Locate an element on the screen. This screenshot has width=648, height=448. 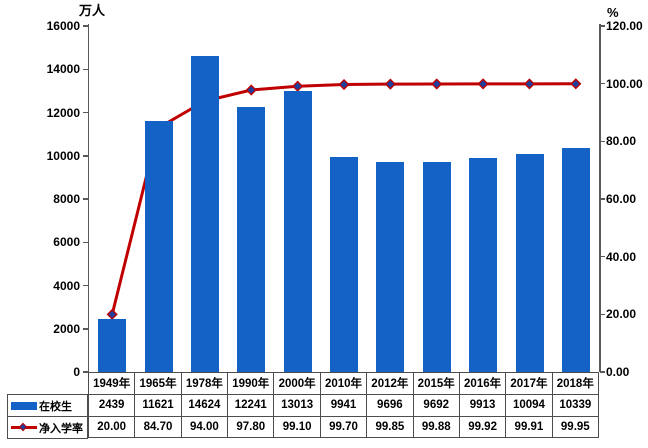
legend: 在校生 净入学率 is located at coordinates (47, 417).